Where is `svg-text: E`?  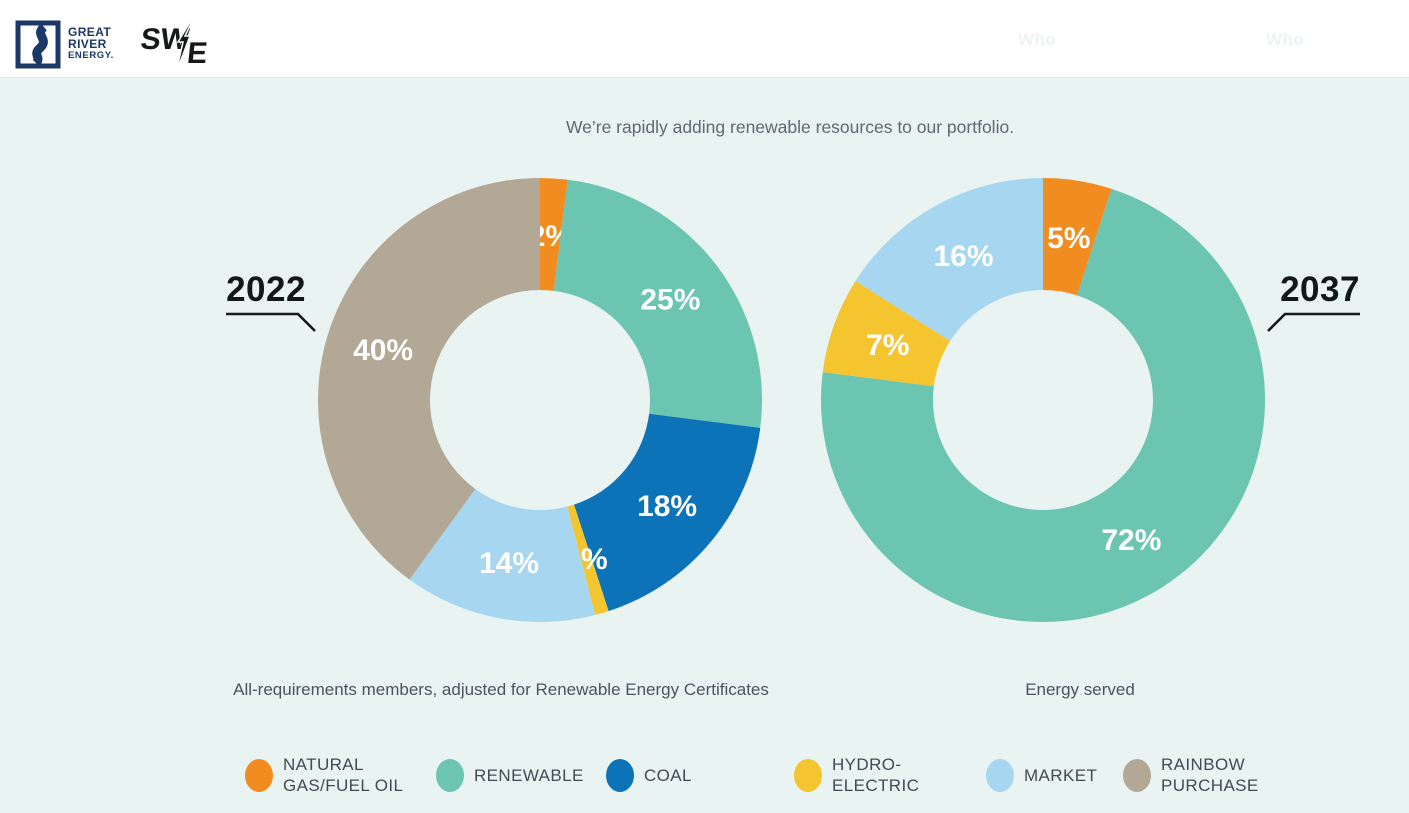
svg-text: E is located at coordinates (196, 53).